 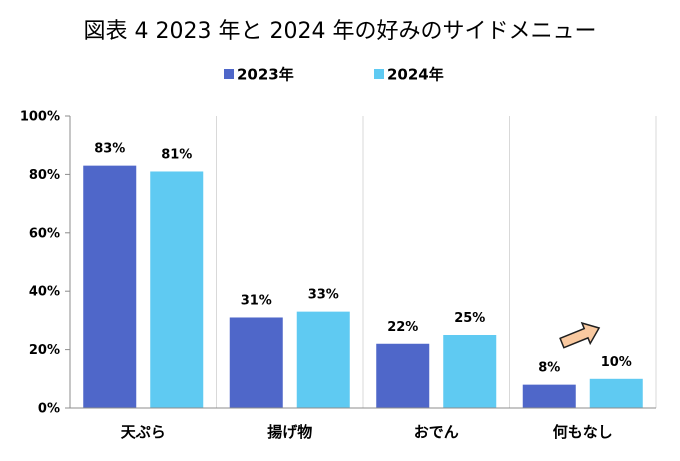 What do you see at coordinates (583, 432) in the screenshot?
I see `category-label-4: 何もなし` at bounding box center [583, 432].